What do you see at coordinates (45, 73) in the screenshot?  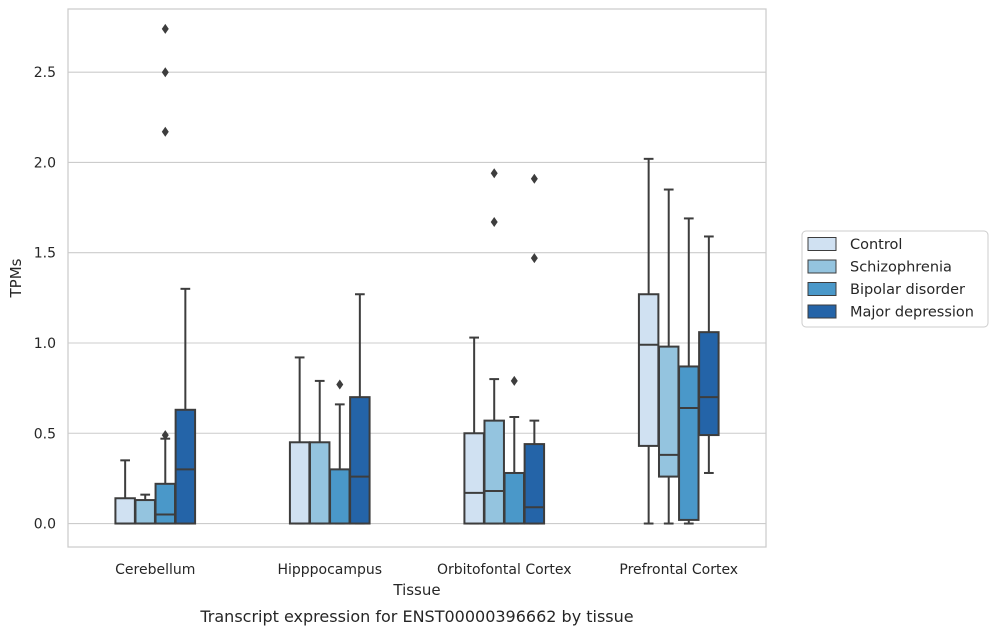 I see `y-tick-label: 2.5` at bounding box center [45, 73].